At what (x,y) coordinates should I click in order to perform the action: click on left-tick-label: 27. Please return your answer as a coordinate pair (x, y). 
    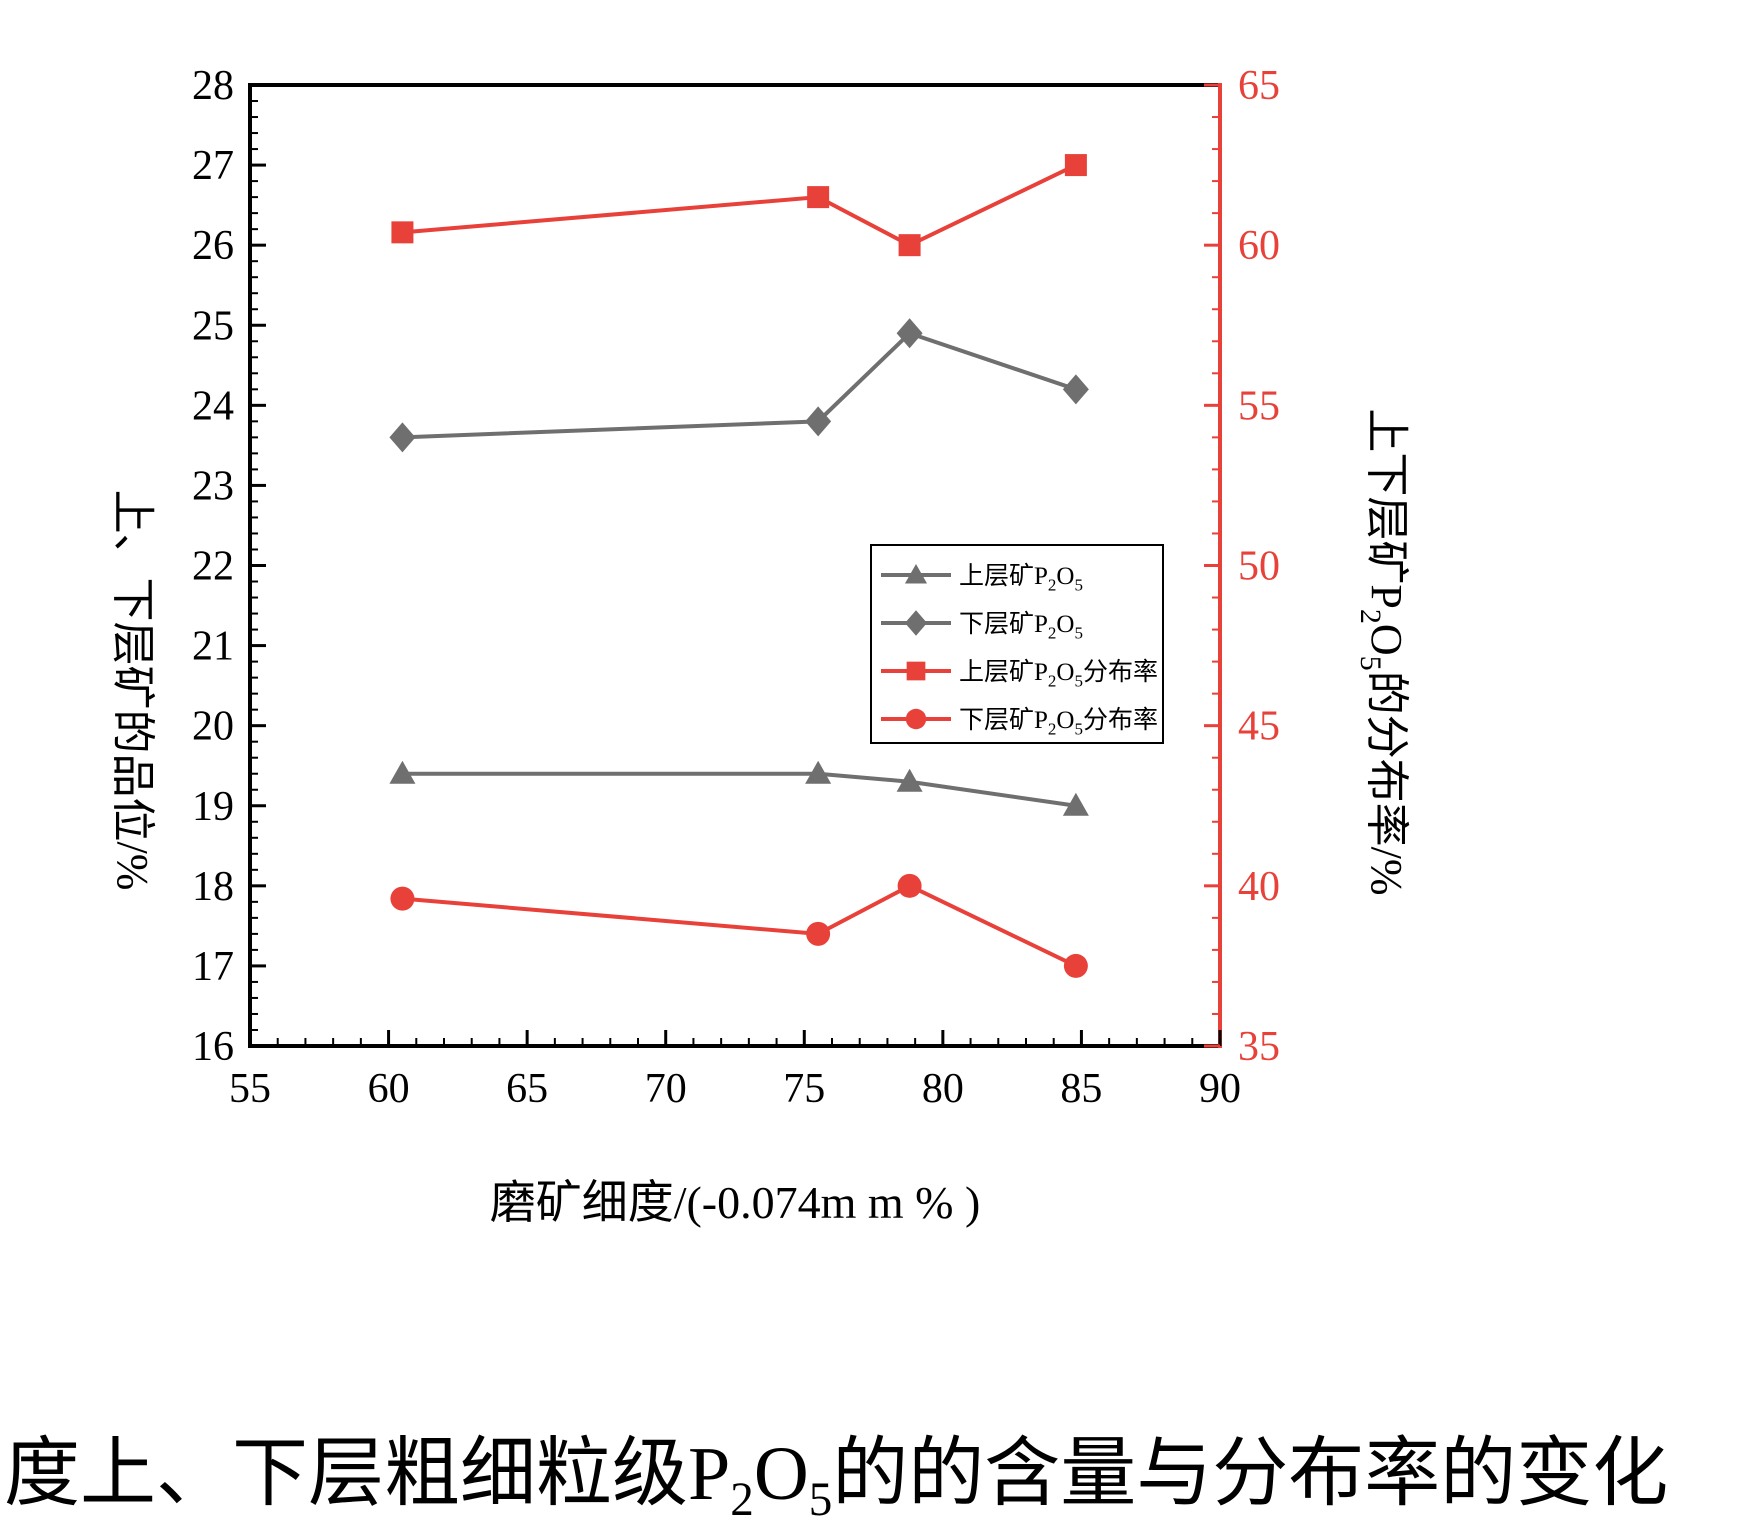
    Looking at the image, I should click on (213, 166).